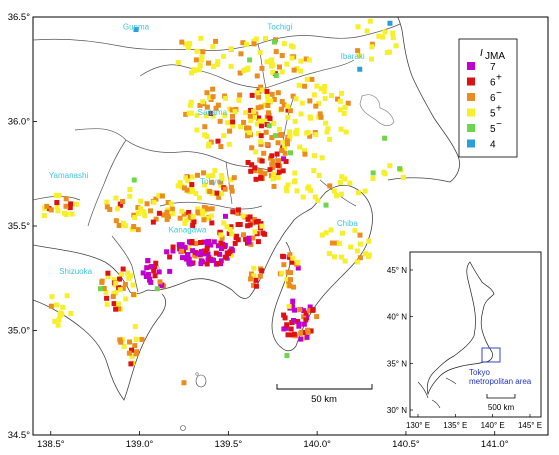  I want to click on inset-scale-bar, so click(501, 396).